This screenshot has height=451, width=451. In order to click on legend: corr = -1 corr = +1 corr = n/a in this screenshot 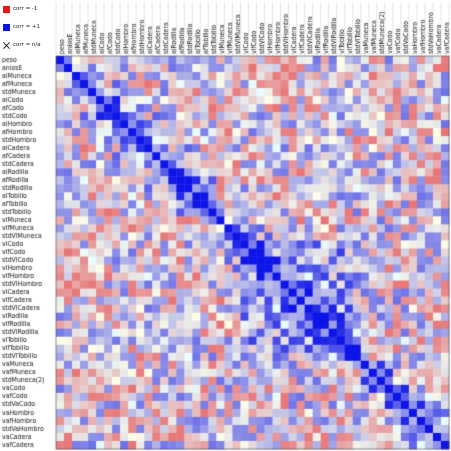, I will do `click(27, 27)`.